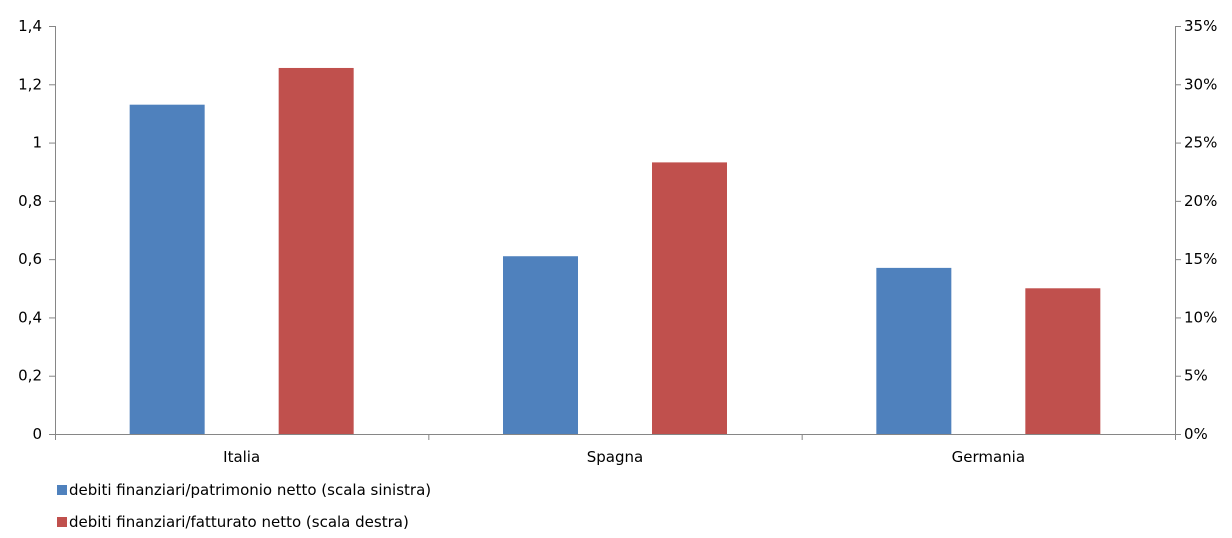  Describe the element at coordinates (1200, 26) in the screenshot. I see `y-right-tick-label: 35%` at that location.